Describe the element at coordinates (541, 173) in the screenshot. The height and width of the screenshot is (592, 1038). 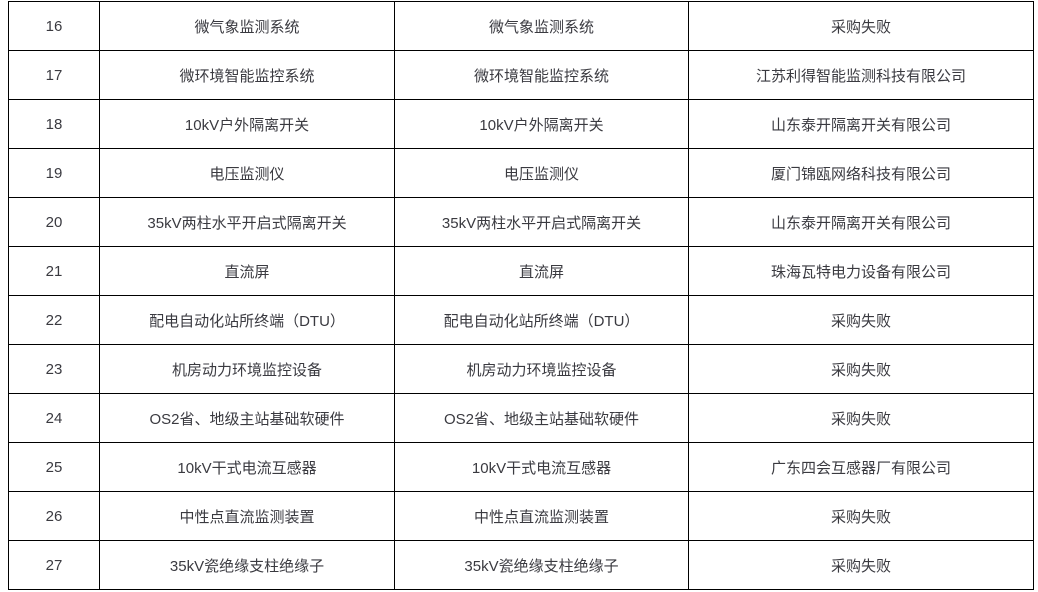
I see `material-name-cell: 电压监测仪` at that location.